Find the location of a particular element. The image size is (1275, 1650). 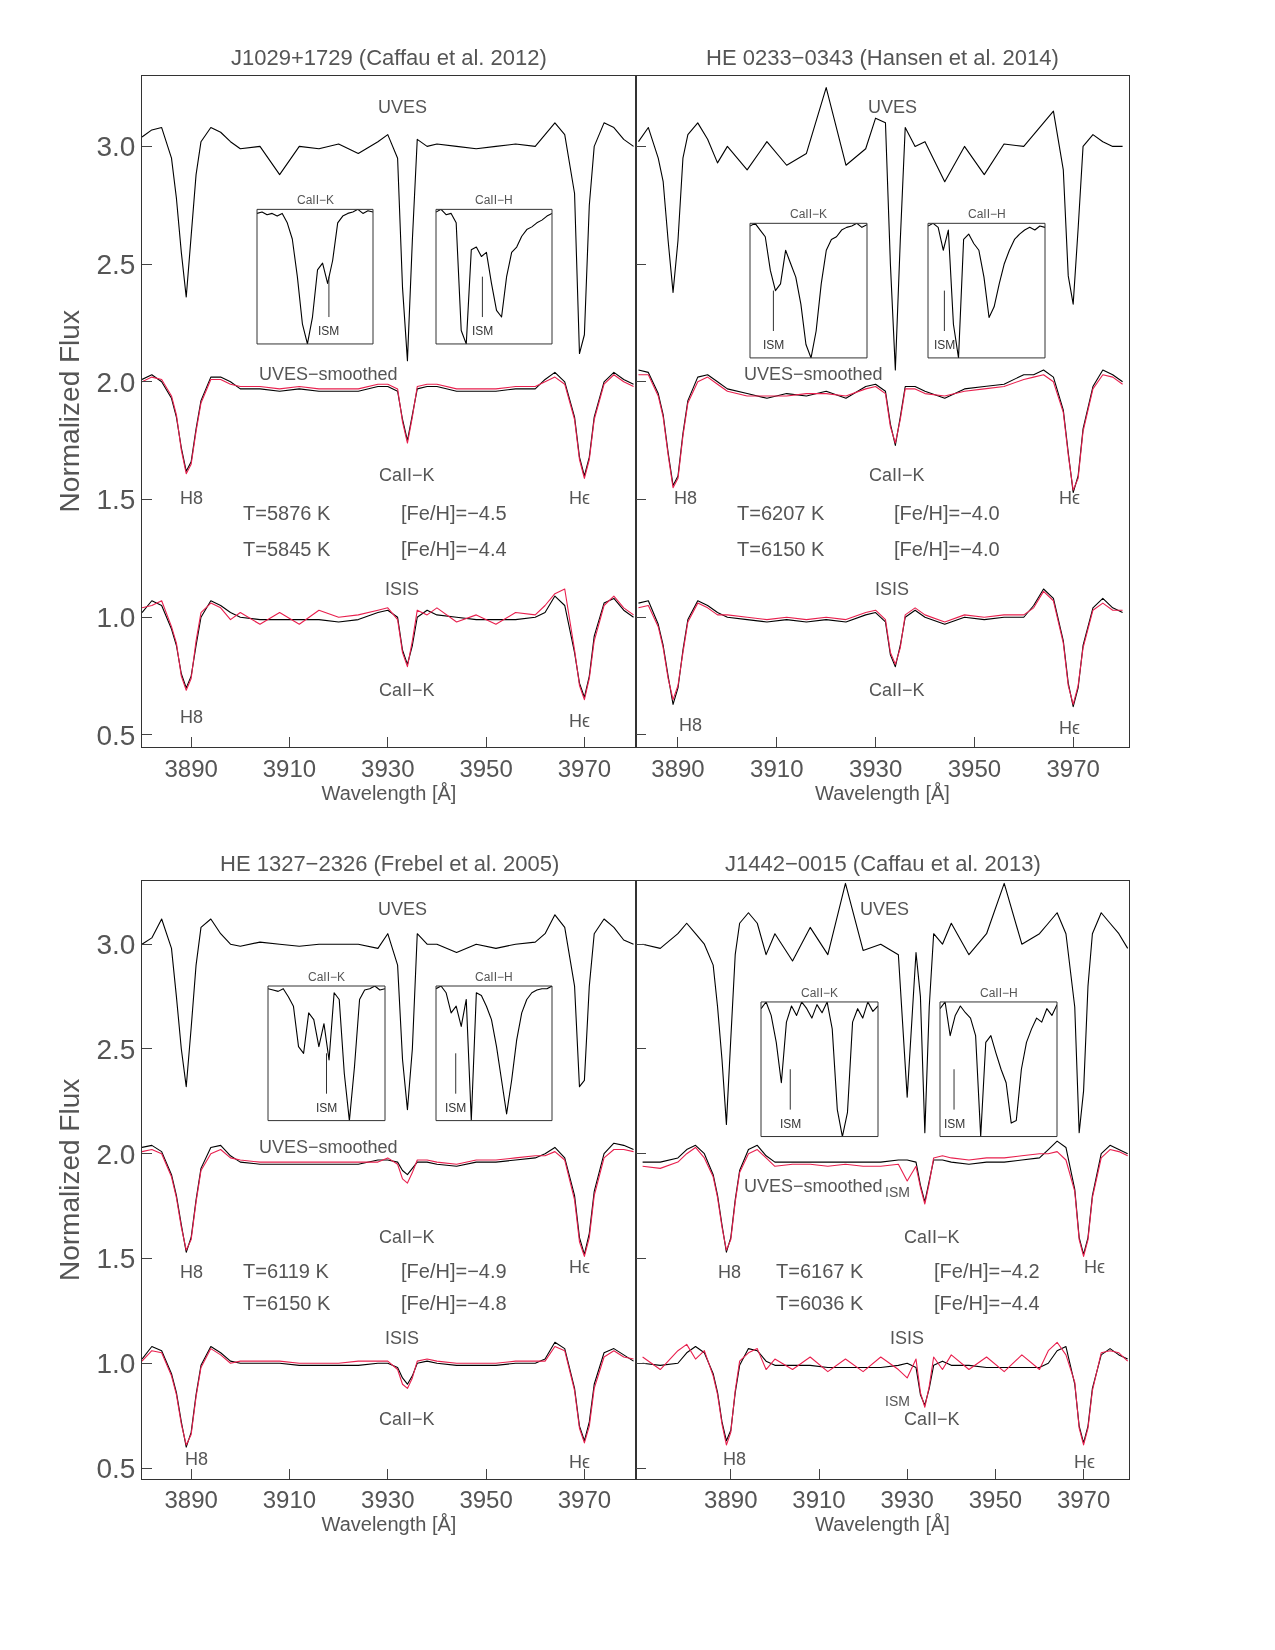

annotation: T=6167 K is located at coordinates (820, 1271).